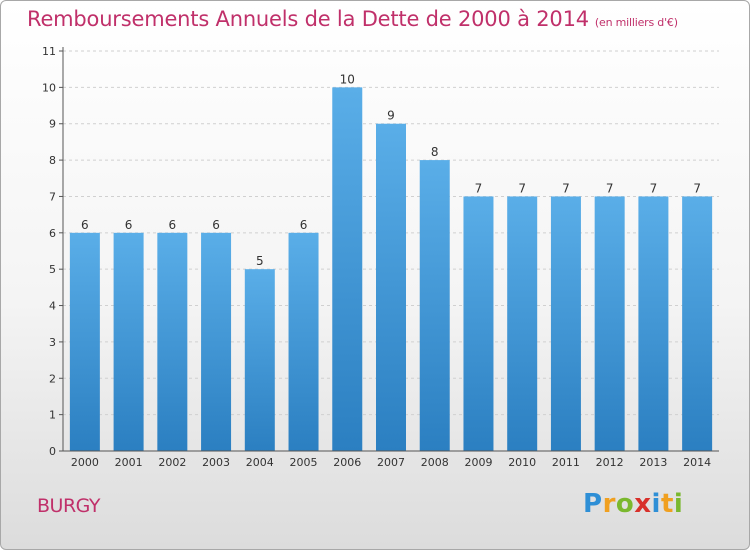 The width and height of the screenshot is (750, 550). I want to click on y-tick-label: 4, so click(52, 306).